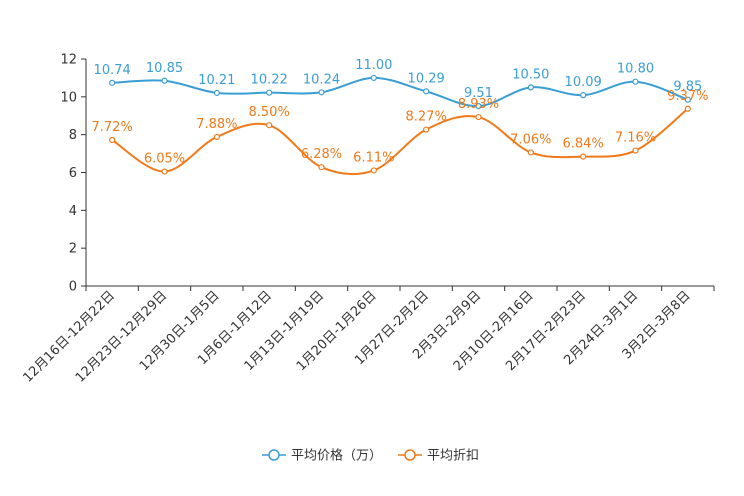  Describe the element at coordinates (216, 80) in the screenshot. I see `data-label: 10.21` at that location.